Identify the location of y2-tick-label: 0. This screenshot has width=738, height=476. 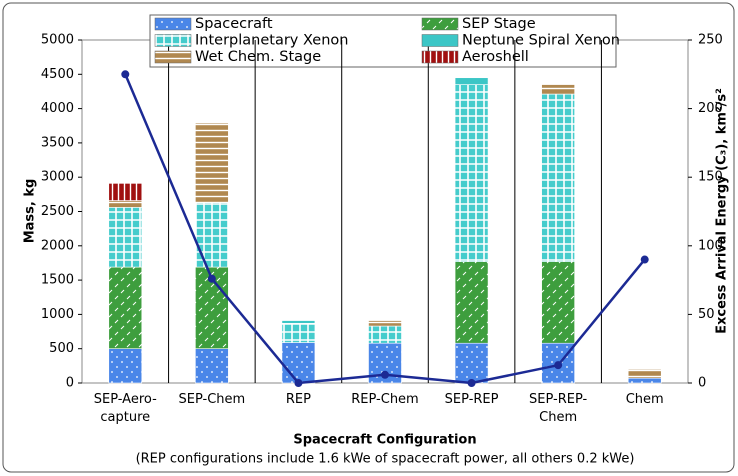
(702, 383).